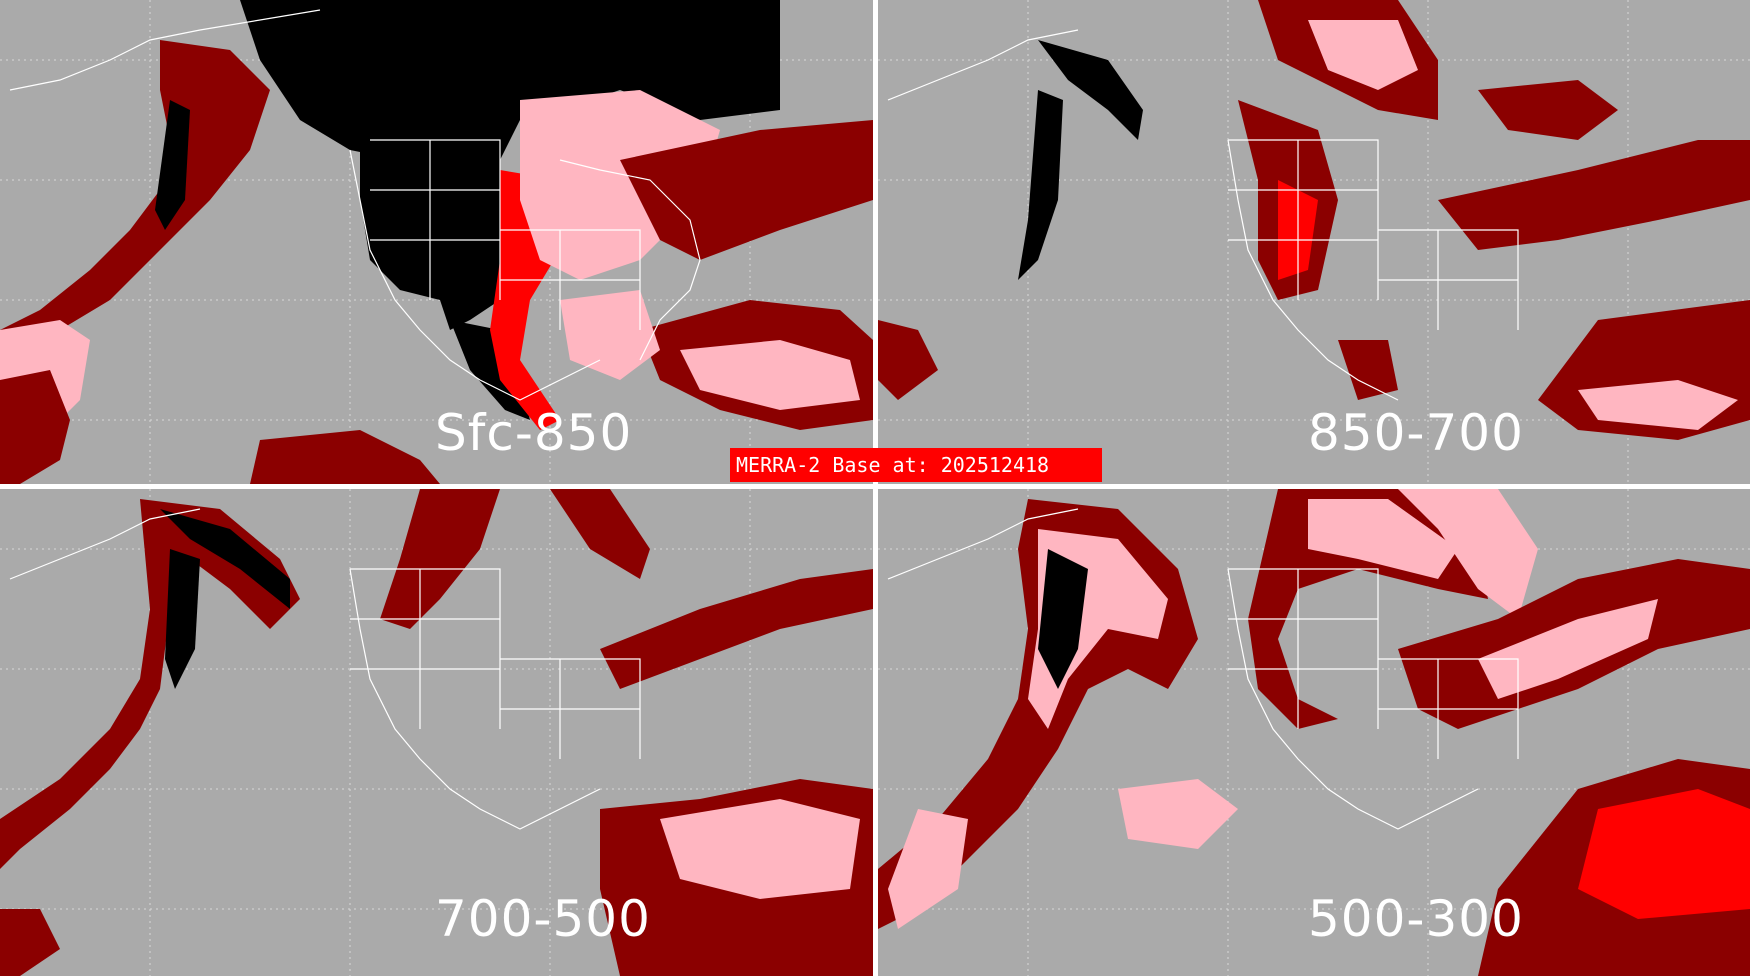 Image resolution: width=1750 pixels, height=976 pixels. Describe the element at coordinates (916, 465) in the screenshot. I see `source-banner: MERRA-2 Base at: 202512418` at that location.